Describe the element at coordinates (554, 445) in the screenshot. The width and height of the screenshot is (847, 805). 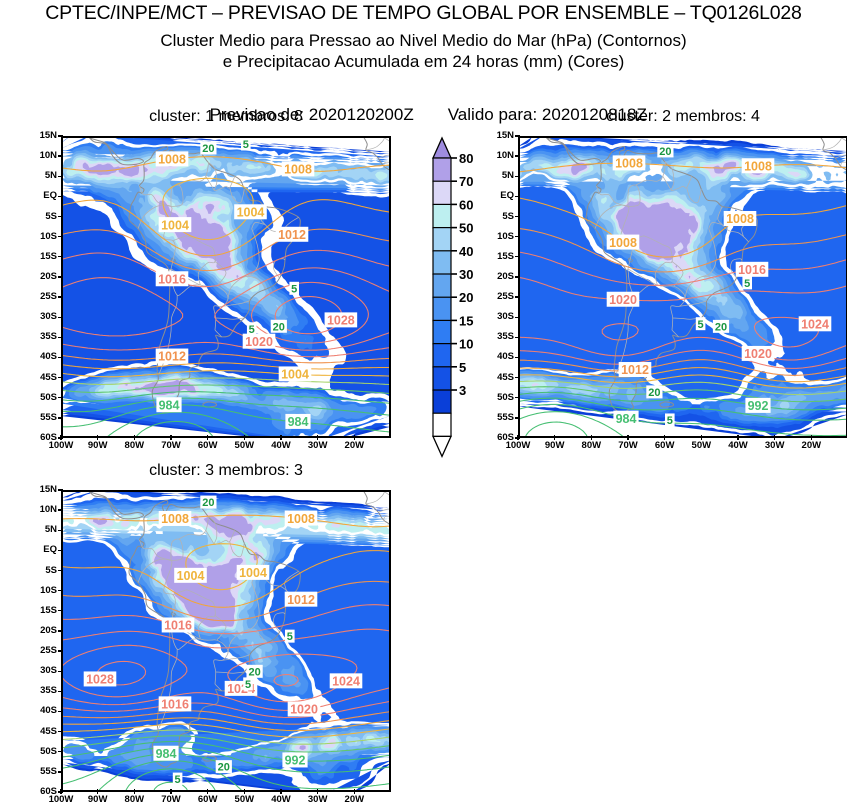
I see `x-axis-tick-label: 90W` at that location.